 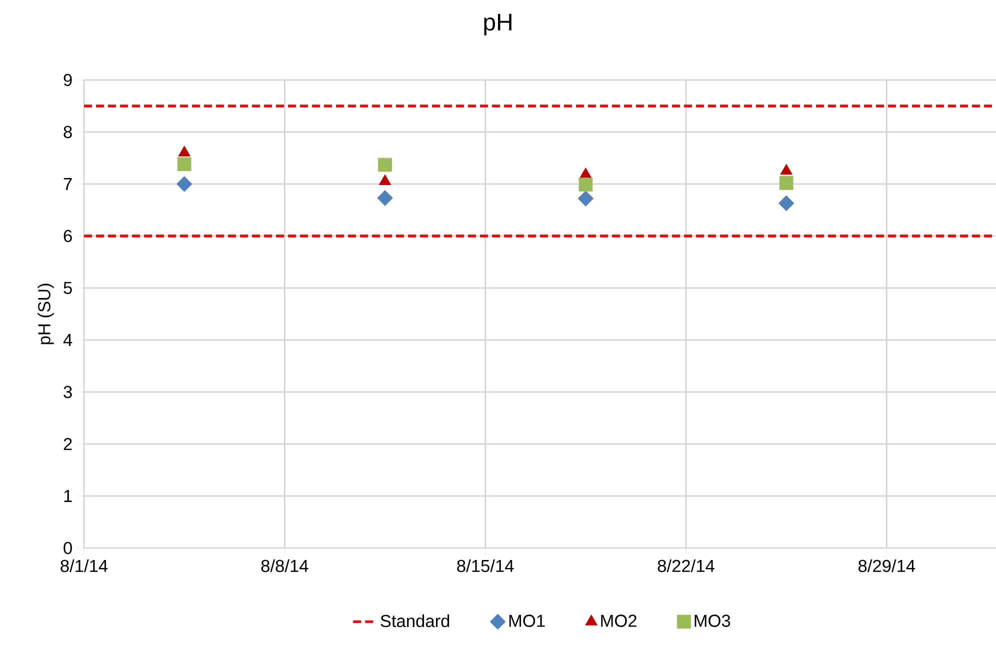 What do you see at coordinates (485, 565) in the screenshot?
I see `x-tick-label: 8/15/14` at bounding box center [485, 565].